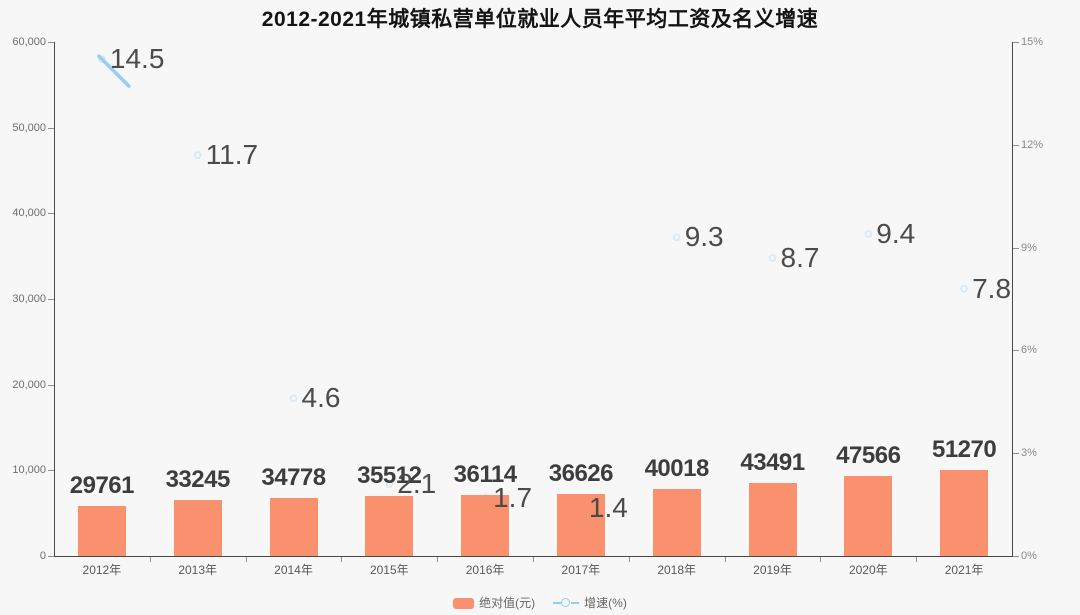 This screenshot has height=615, width=1080. What do you see at coordinates (964, 449) in the screenshot?
I see `bar-value-label: 51270` at bounding box center [964, 449].